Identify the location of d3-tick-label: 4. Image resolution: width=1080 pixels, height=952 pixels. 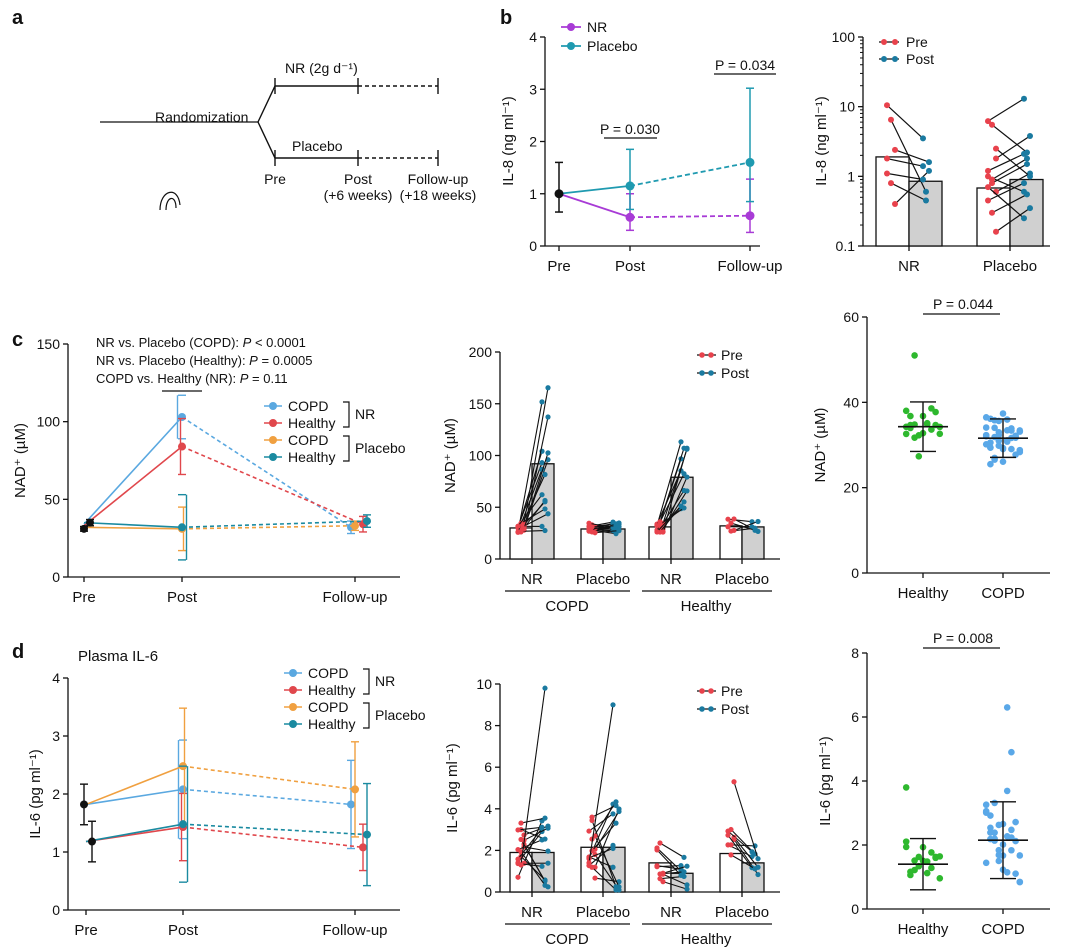
(855, 781).